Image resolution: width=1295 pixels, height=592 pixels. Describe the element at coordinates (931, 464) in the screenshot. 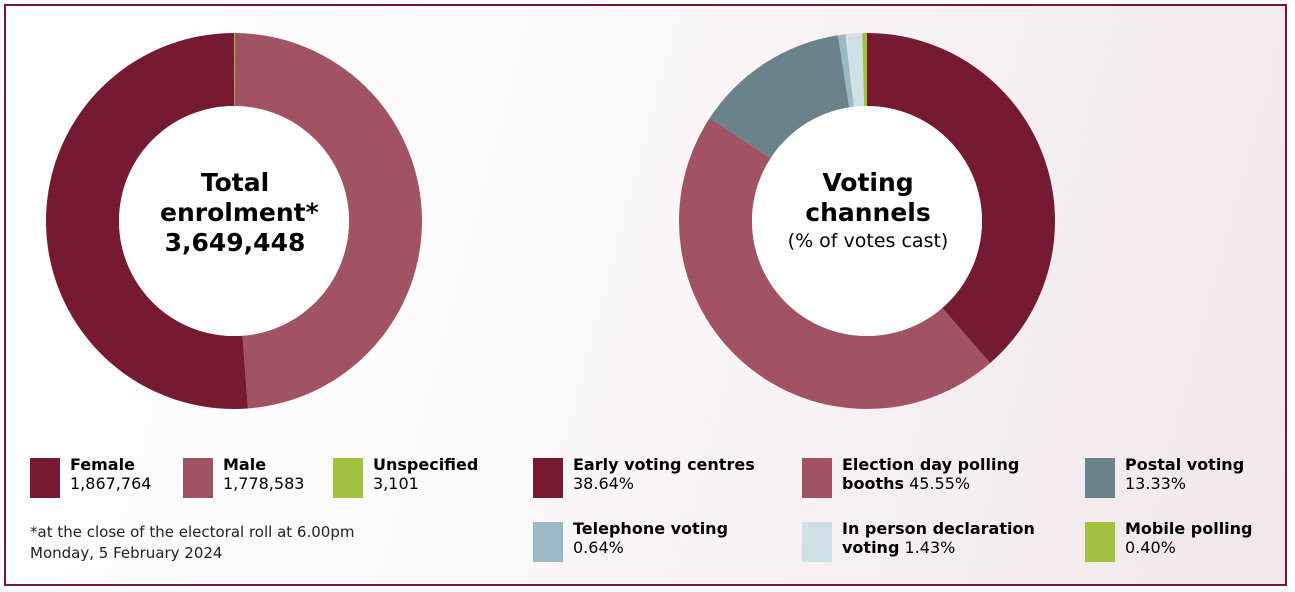

I see `legend-label: Election day polling` at that location.